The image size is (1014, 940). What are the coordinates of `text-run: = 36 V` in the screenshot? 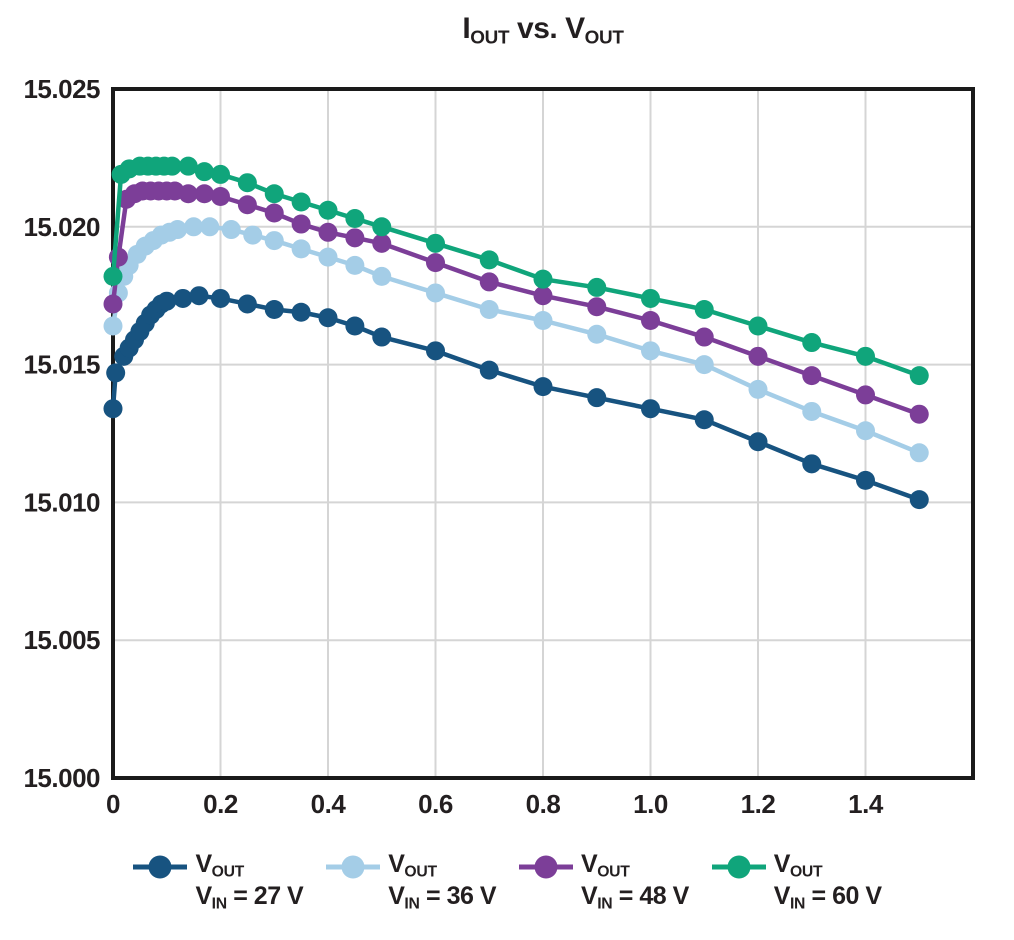 It's located at (457, 896).